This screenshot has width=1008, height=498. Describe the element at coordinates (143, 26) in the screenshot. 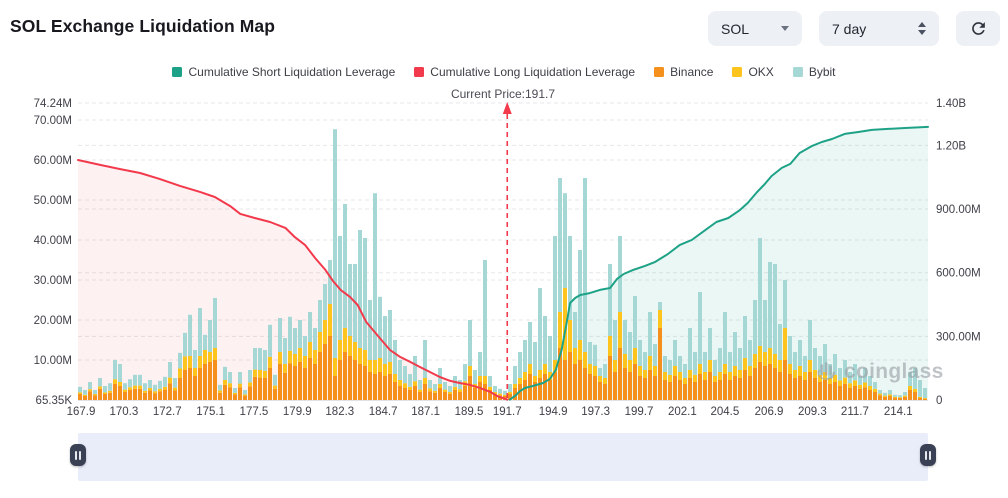

I see `page-title: SOL Exchange Liquidation Map` at that location.